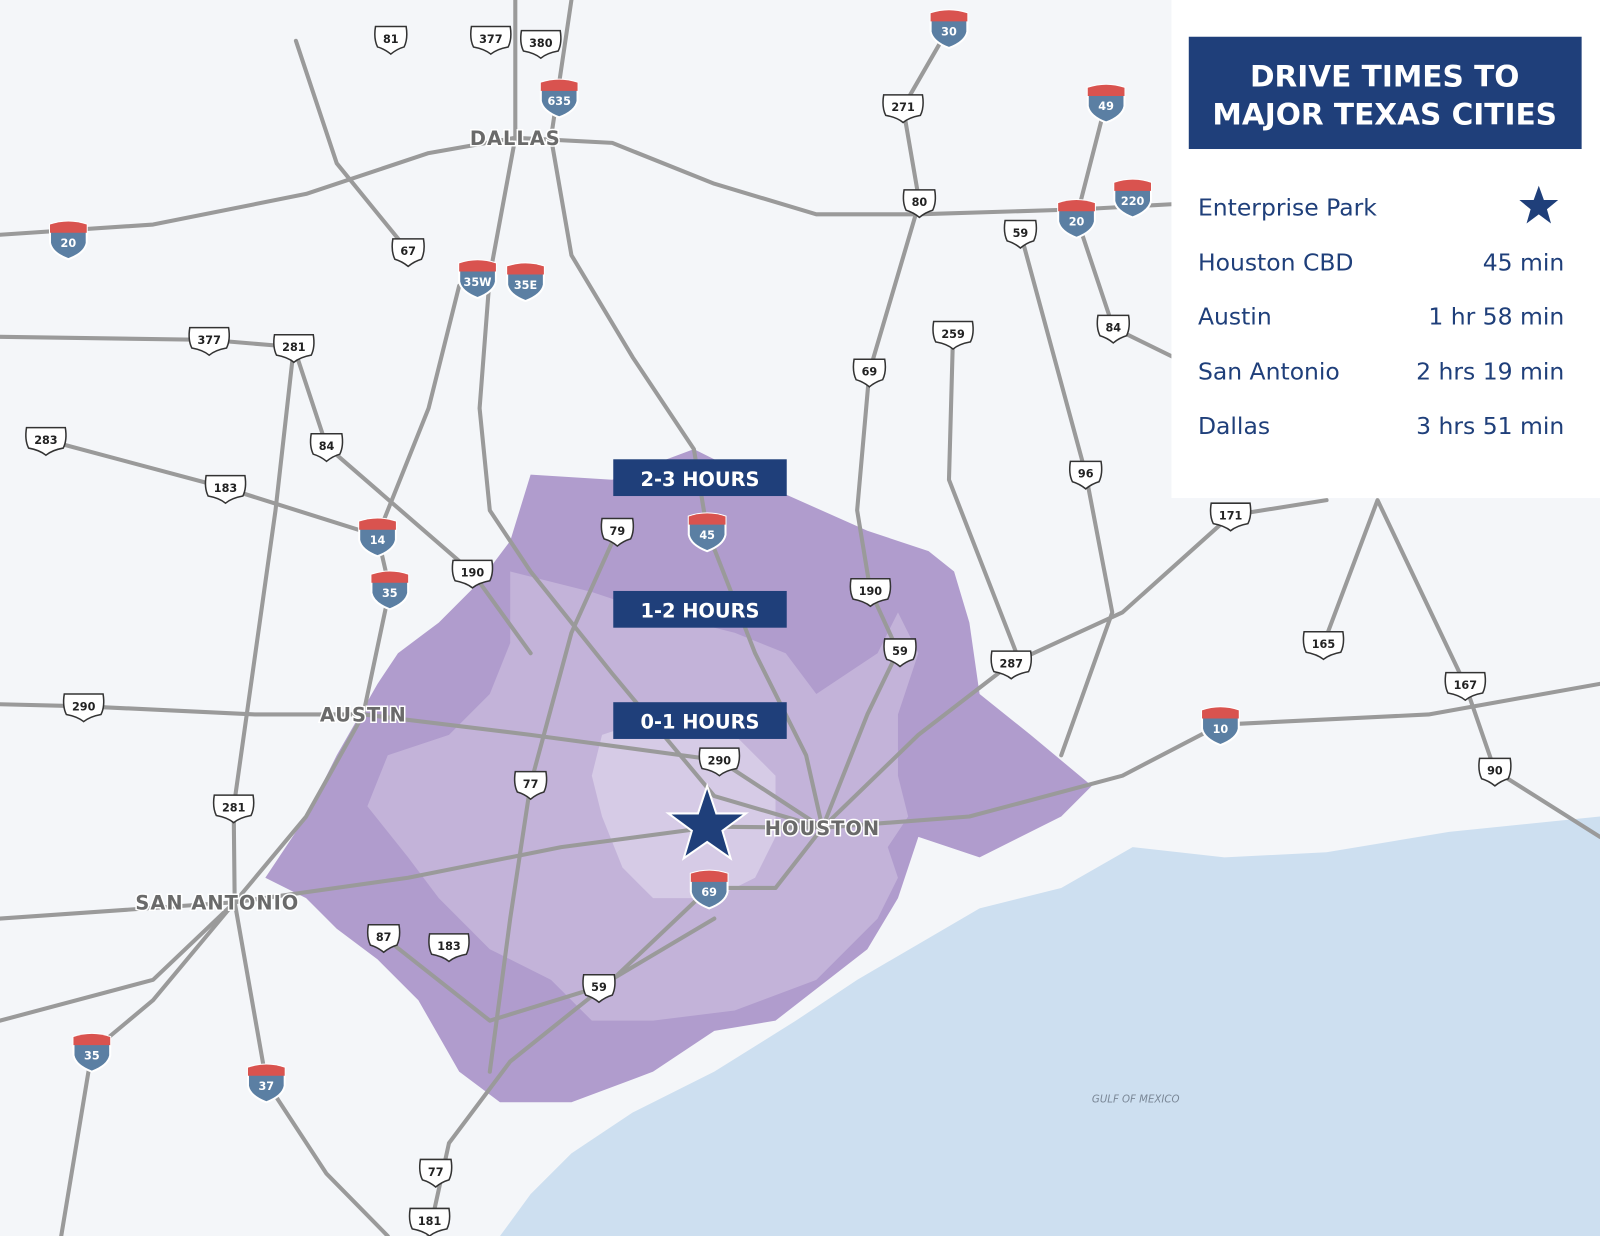 The height and width of the screenshot is (1236, 1600). Describe the element at coordinates (1496, 317) in the screenshot. I see `legend-row-time: 1 hr 58 min` at that location.